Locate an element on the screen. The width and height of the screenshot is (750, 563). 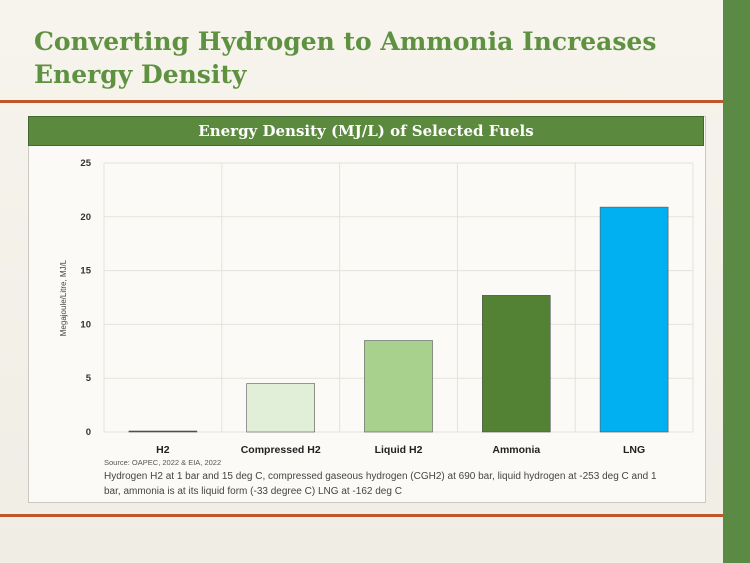
y-tick-label: 15 is located at coordinates (85, 271).